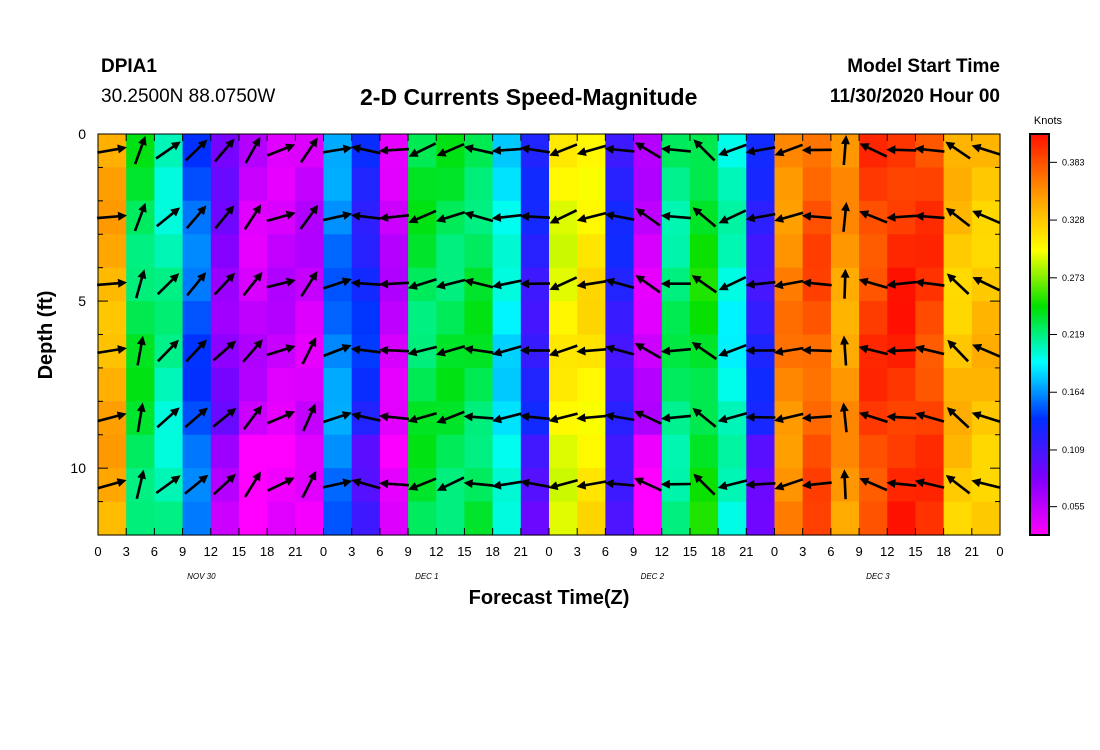 This screenshot has height=750, width=1100. Describe the element at coordinates (78, 468) in the screenshot. I see `y-tick-label: 10` at that location.